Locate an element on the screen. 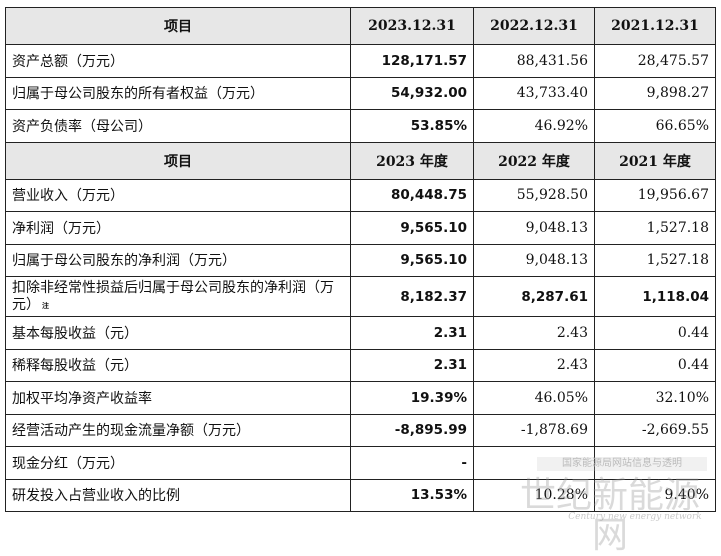  table-row: 研发投入占营业收入的比例 13.53% 10.28% 9.40% is located at coordinates (360, 495).